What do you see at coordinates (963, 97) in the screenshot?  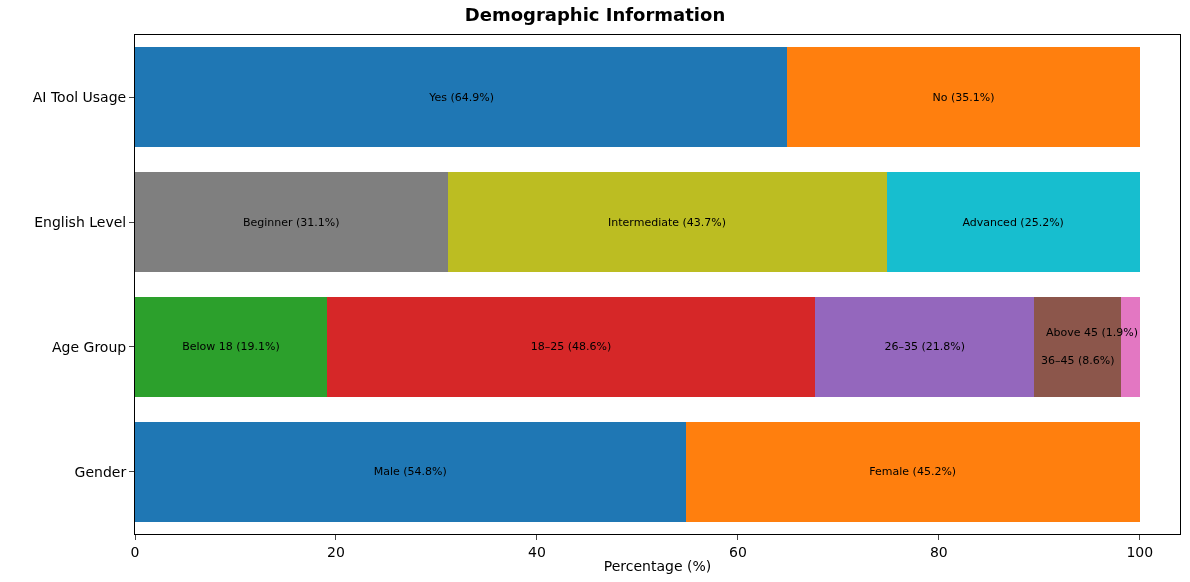 I see `data-label: No (35.1%)` at bounding box center [963, 97].